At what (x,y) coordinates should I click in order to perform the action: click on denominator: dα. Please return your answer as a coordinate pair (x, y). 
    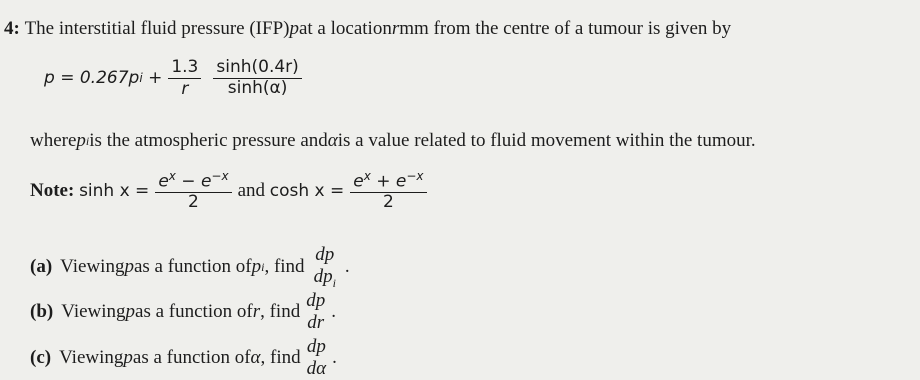
    Looking at the image, I should click on (316, 368).